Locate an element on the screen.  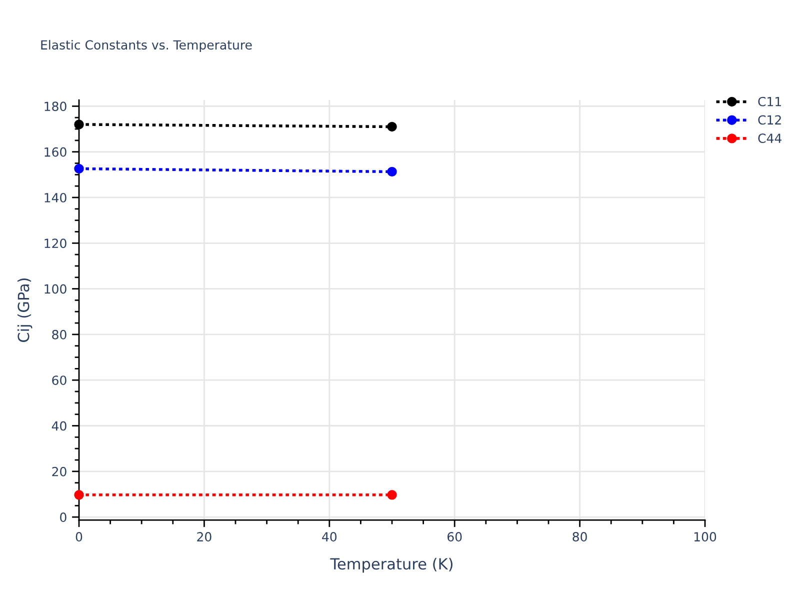
y-tick-label: 0 is located at coordinates (63, 517).